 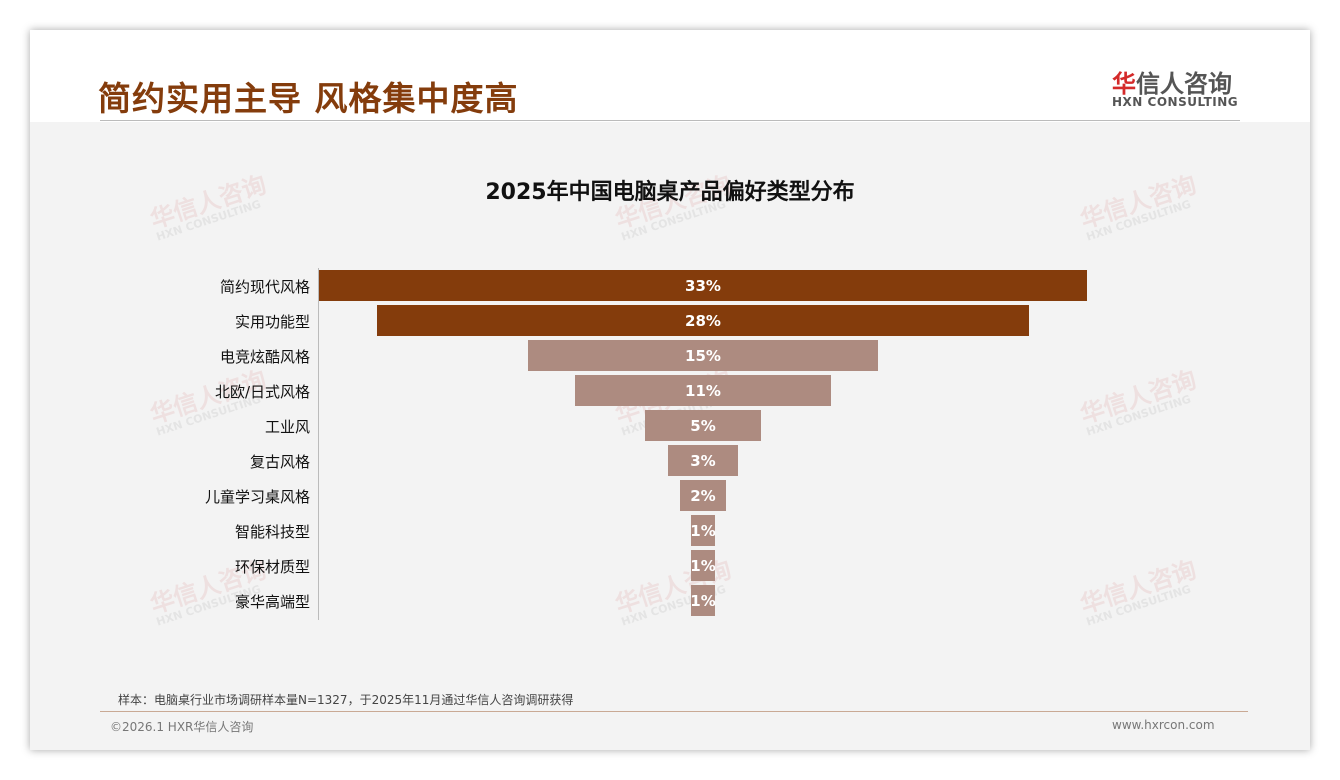 What do you see at coordinates (1175, 102) in the screenshot?
I see `logo-english: HXN CONSULTING` at bounding box center [1175, 102].